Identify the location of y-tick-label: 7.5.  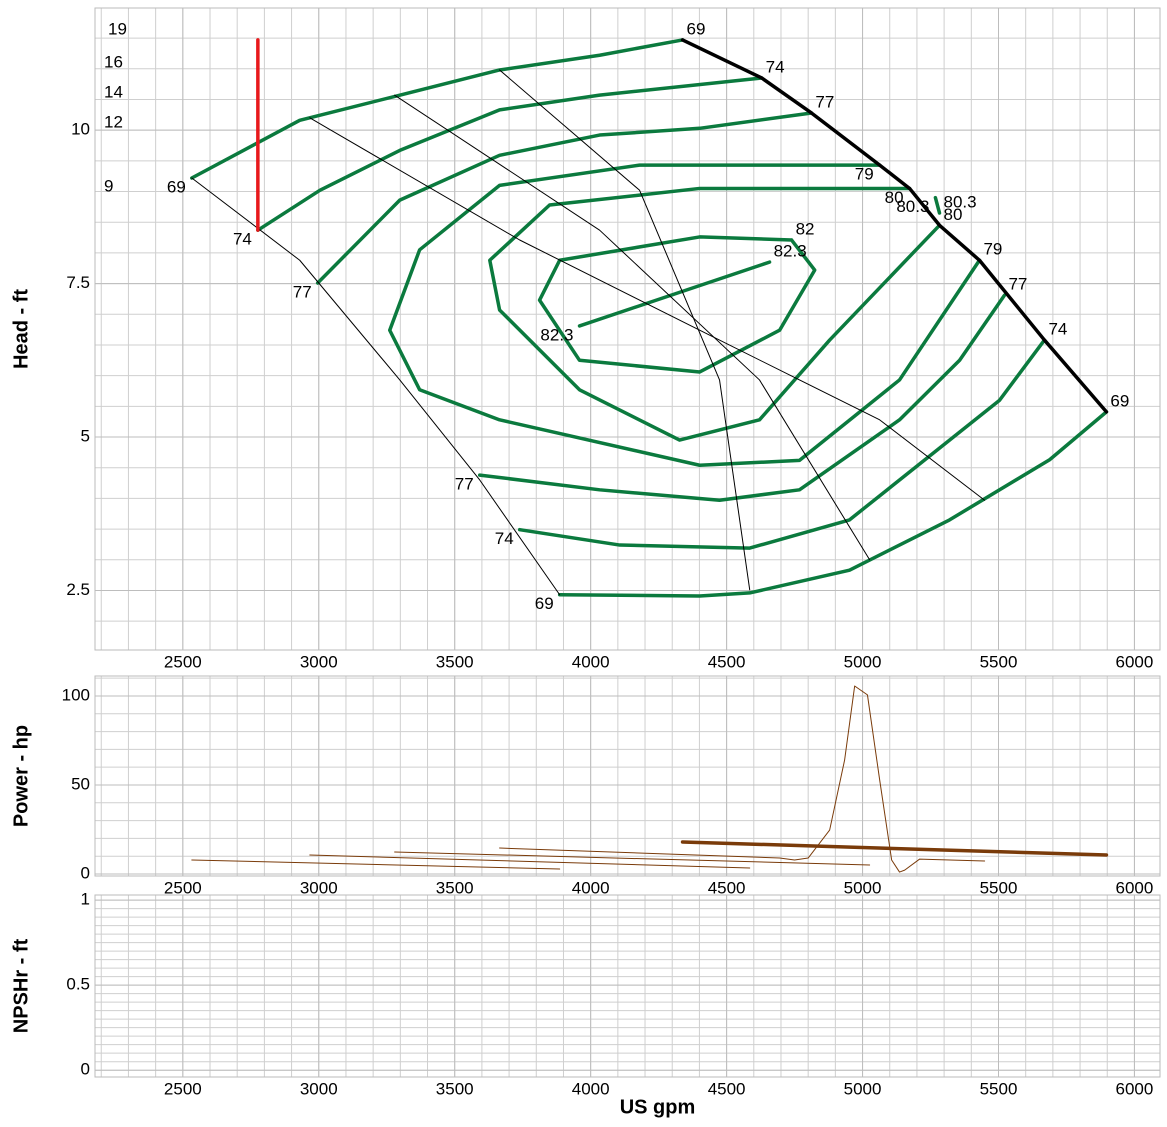
(78, 282).